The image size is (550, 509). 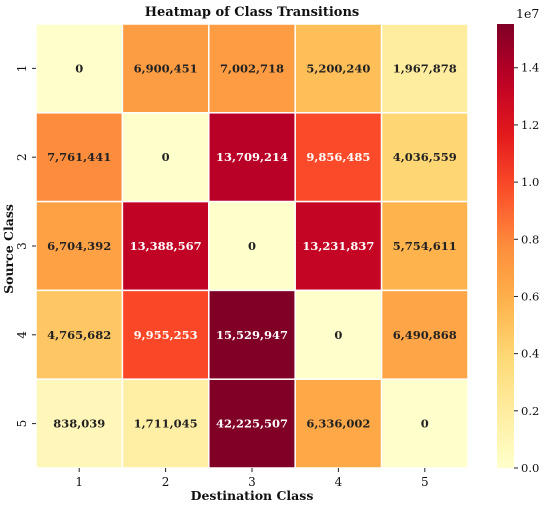 What do you see at coordinates (527, 13) in the screenshot?
I see `colorbar-exponent-label: 1e7` at bounding box center [527, 13].